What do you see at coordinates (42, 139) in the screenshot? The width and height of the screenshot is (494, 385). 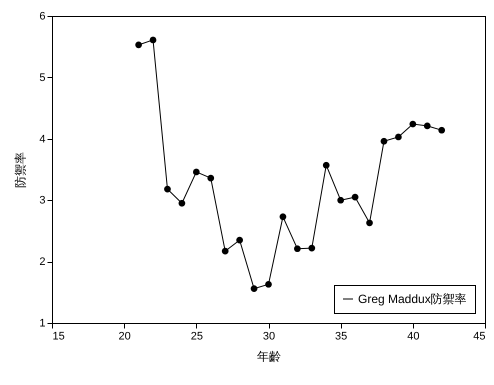 I see `y-tick-label: 4` at bounding box center [42, 139].